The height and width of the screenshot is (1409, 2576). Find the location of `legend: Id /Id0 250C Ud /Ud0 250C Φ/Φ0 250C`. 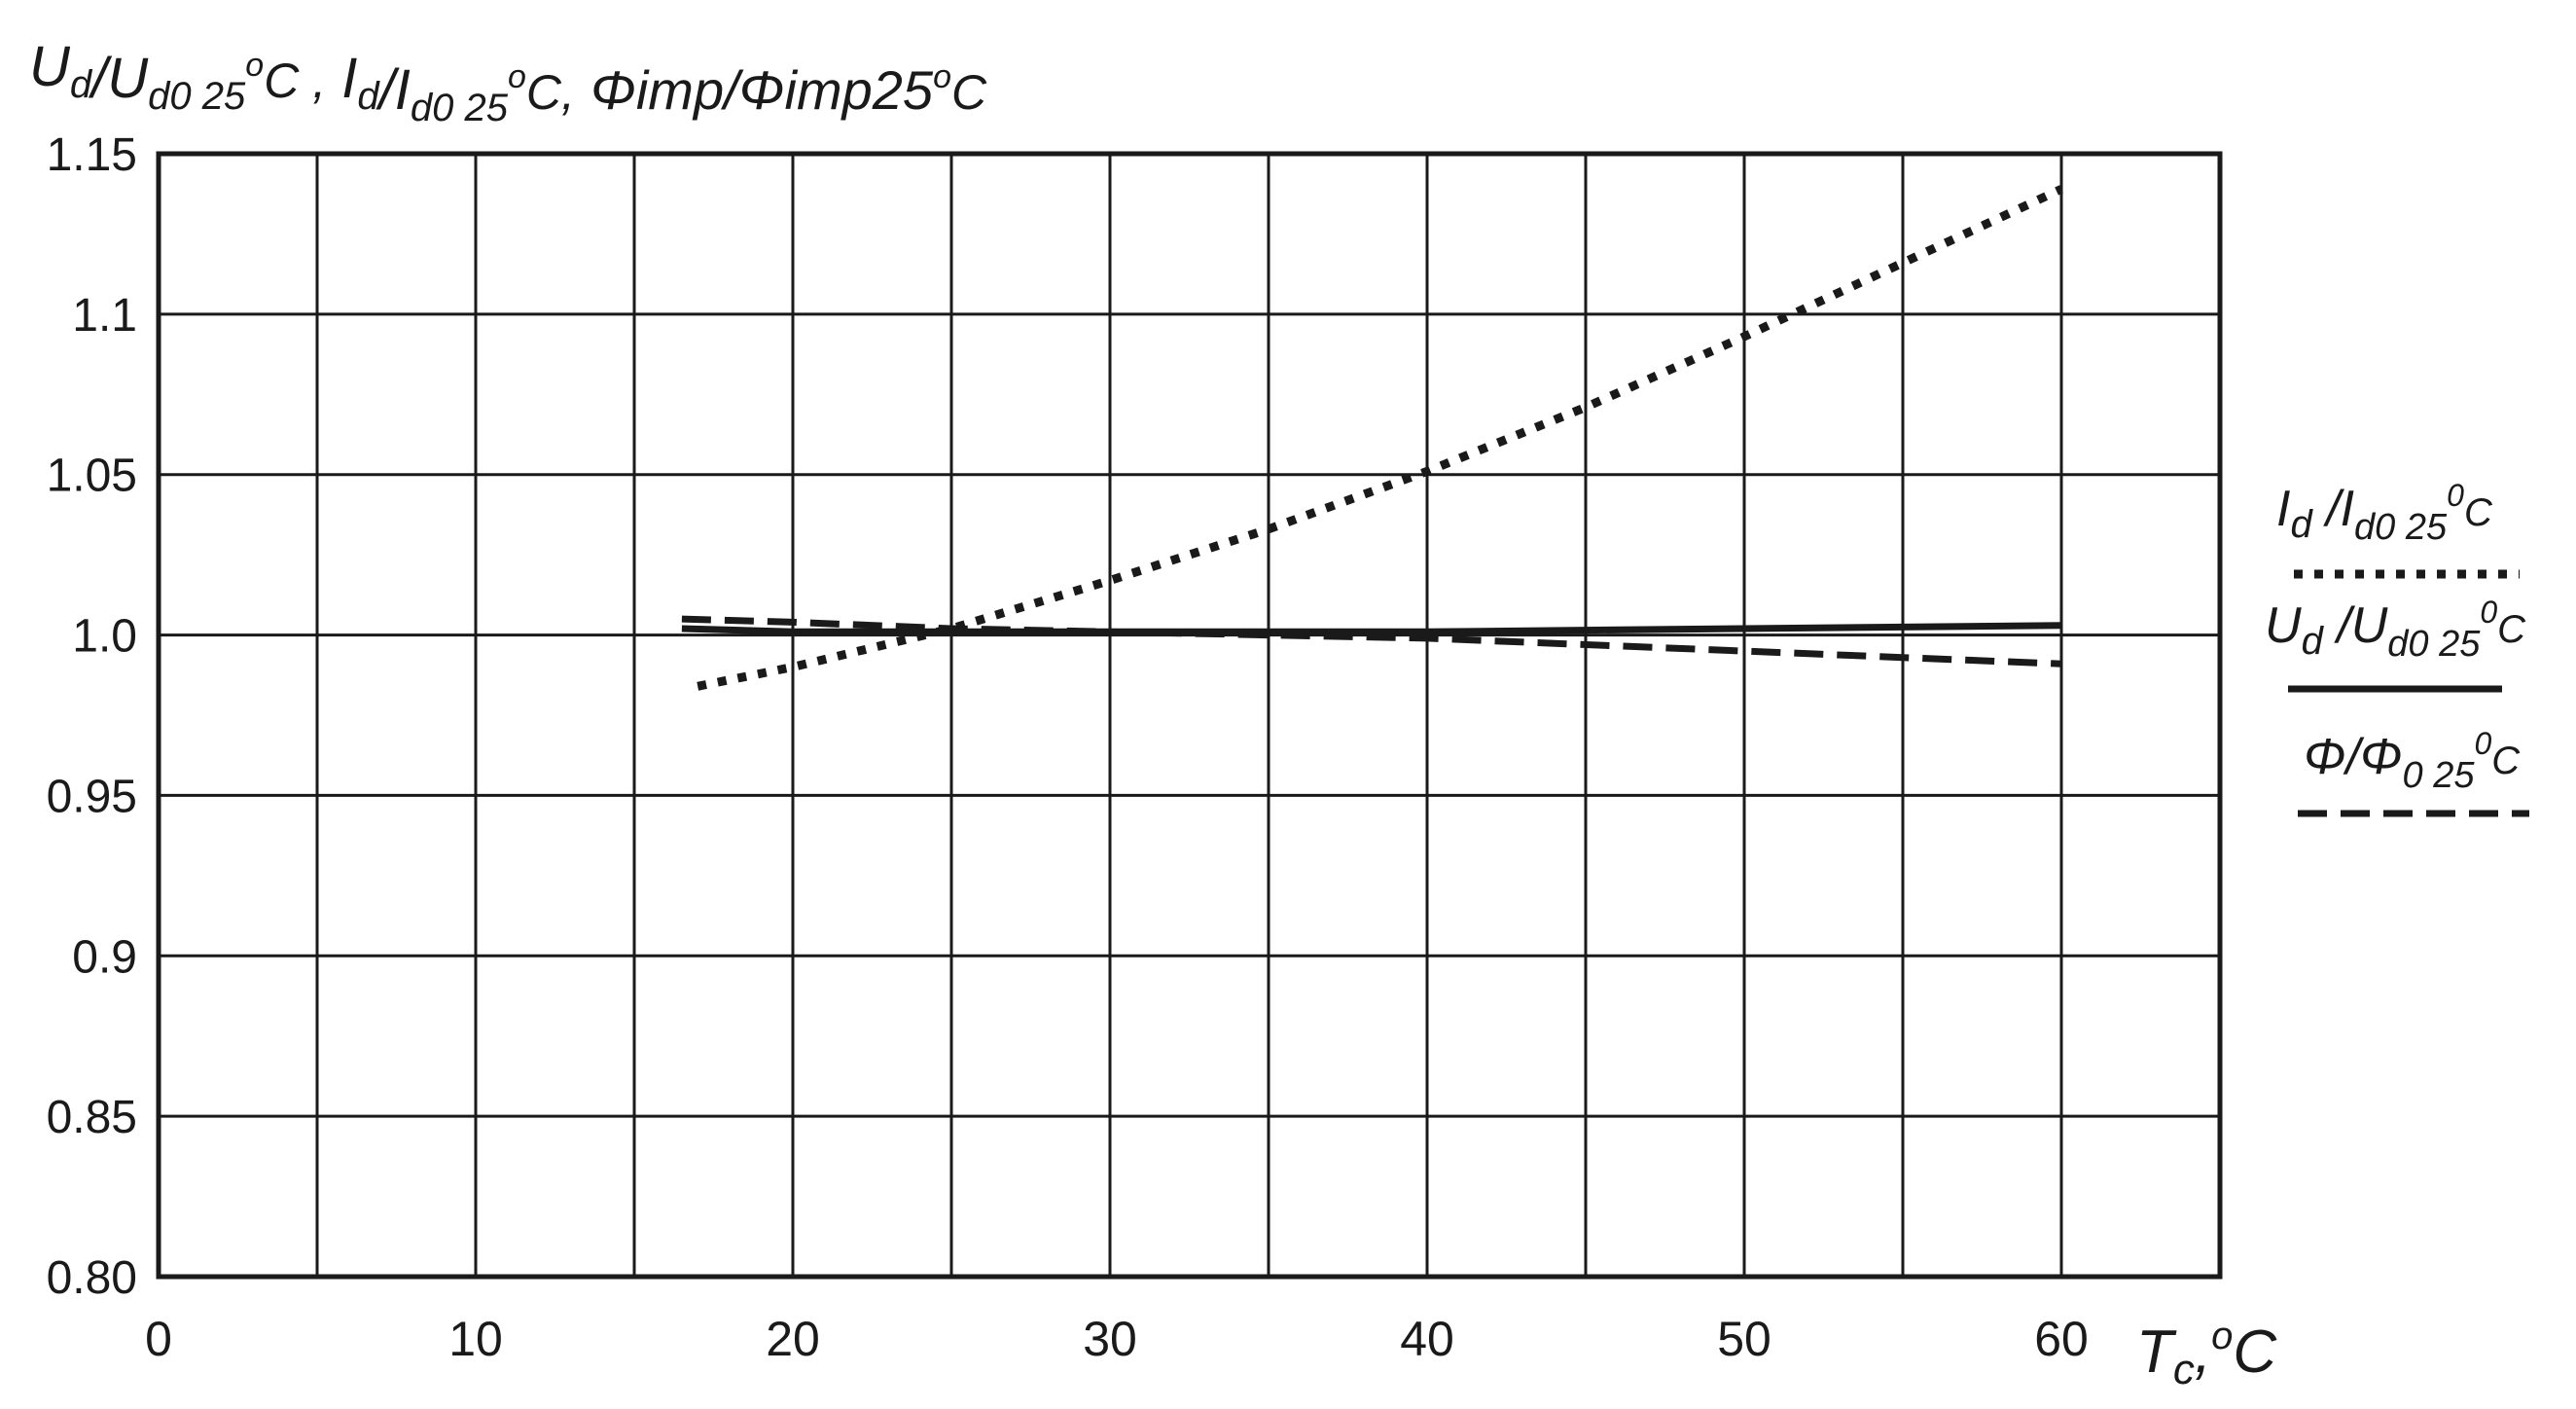

legend: Id /Id0 250C Ud /Ud0 250C Φ/Φ0 250C is located at coordinates (2397, 647).